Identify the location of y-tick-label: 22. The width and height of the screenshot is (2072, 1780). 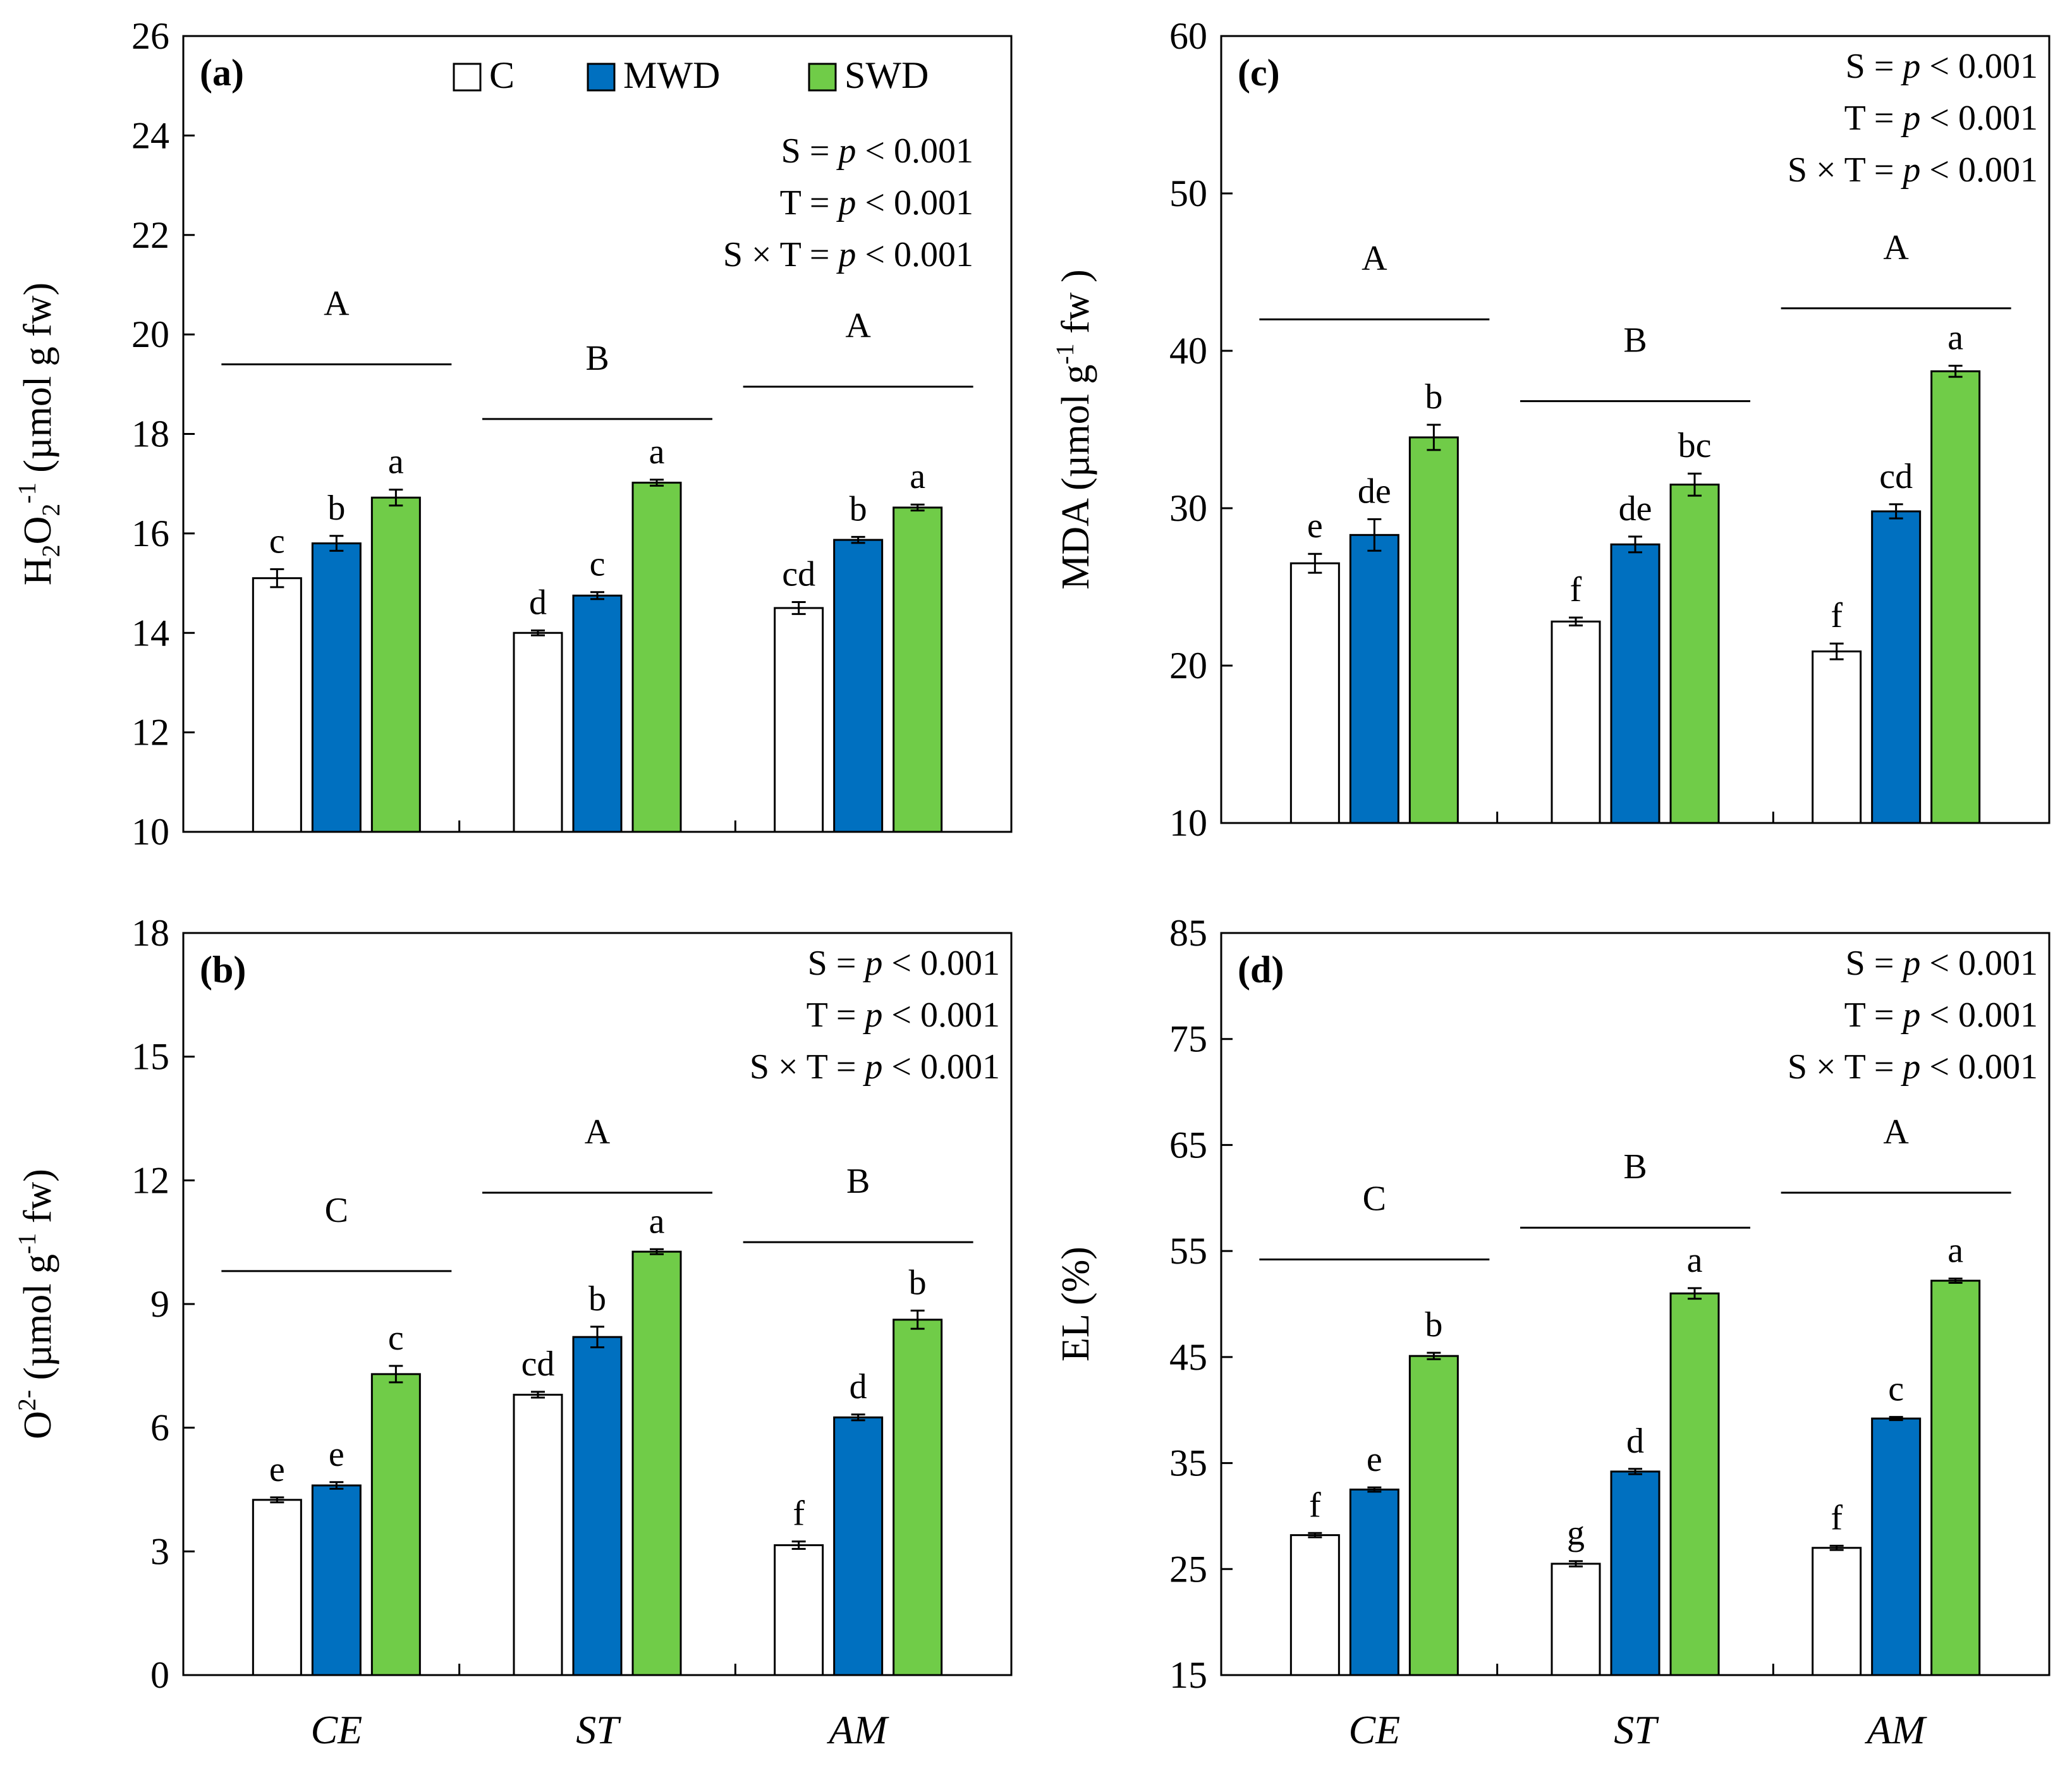
(150, 235).